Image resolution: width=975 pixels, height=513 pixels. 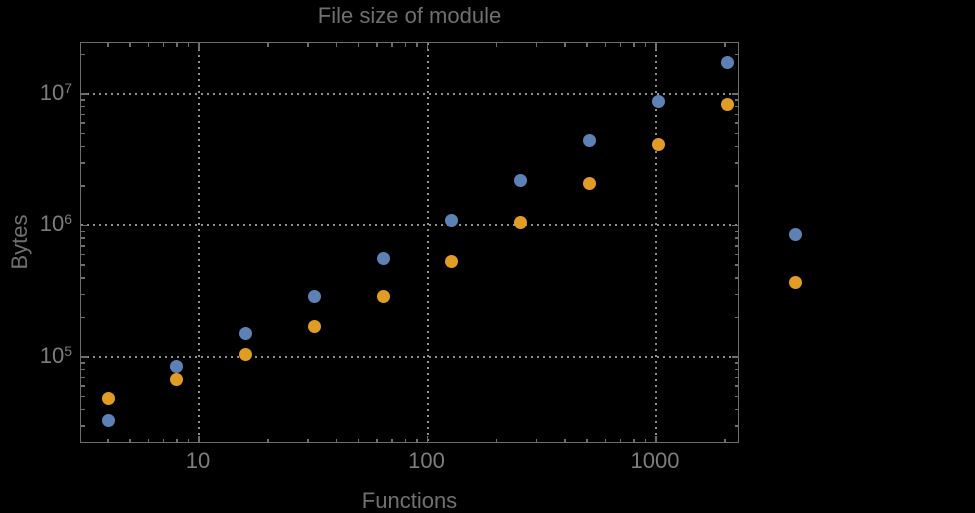 What do you see at coordinates (55, 224) in the screenshot?
I see `y-tick-label: 10⁶` at bounding box center [55, 224].